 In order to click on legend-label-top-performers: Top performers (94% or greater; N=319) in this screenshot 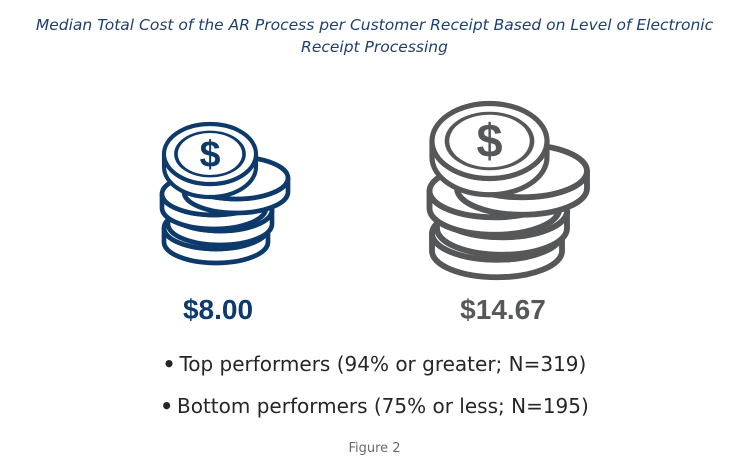, I will do `click(383, 364)`.